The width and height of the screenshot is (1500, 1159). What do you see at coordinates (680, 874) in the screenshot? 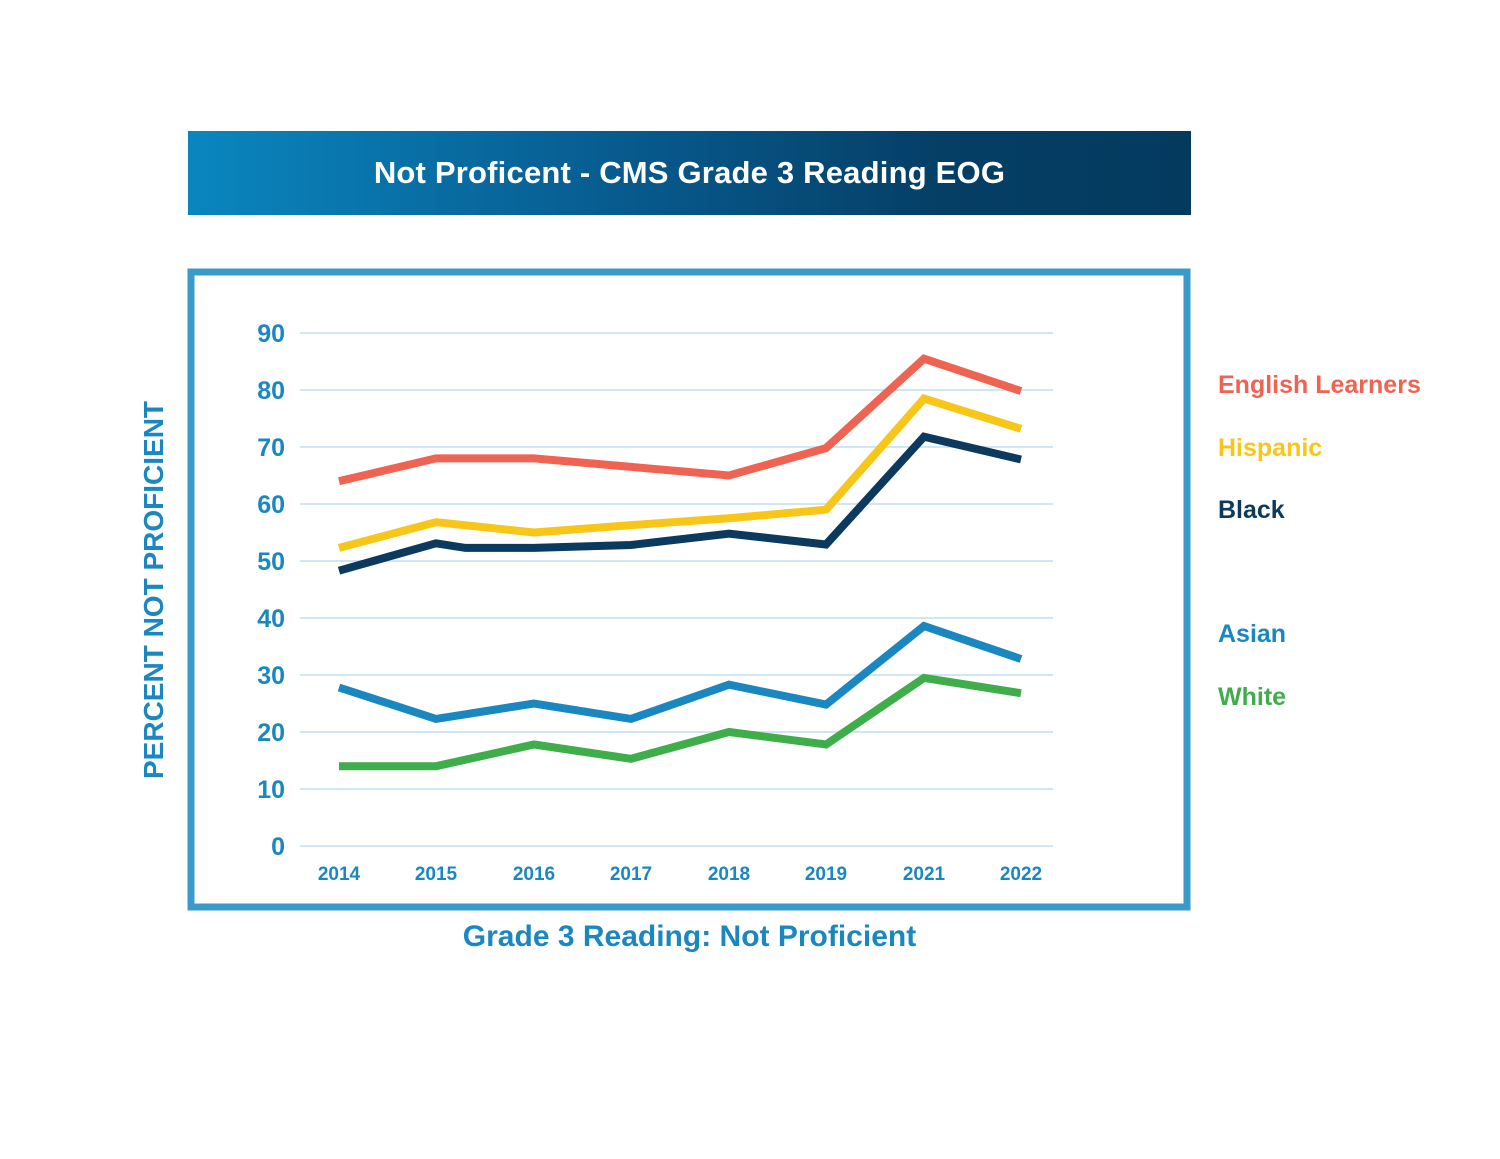
I see `x-tick-labels: 2014 2015 2016 2017 2018 2019 2021 2022` at bounding box center [680, 874].